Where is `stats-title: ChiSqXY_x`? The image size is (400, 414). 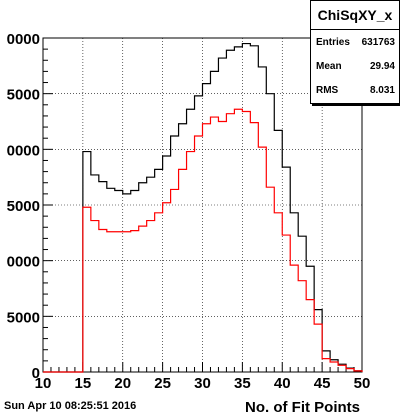 stats-title: ChiSqXY_x is located at coordinates (355, 15).